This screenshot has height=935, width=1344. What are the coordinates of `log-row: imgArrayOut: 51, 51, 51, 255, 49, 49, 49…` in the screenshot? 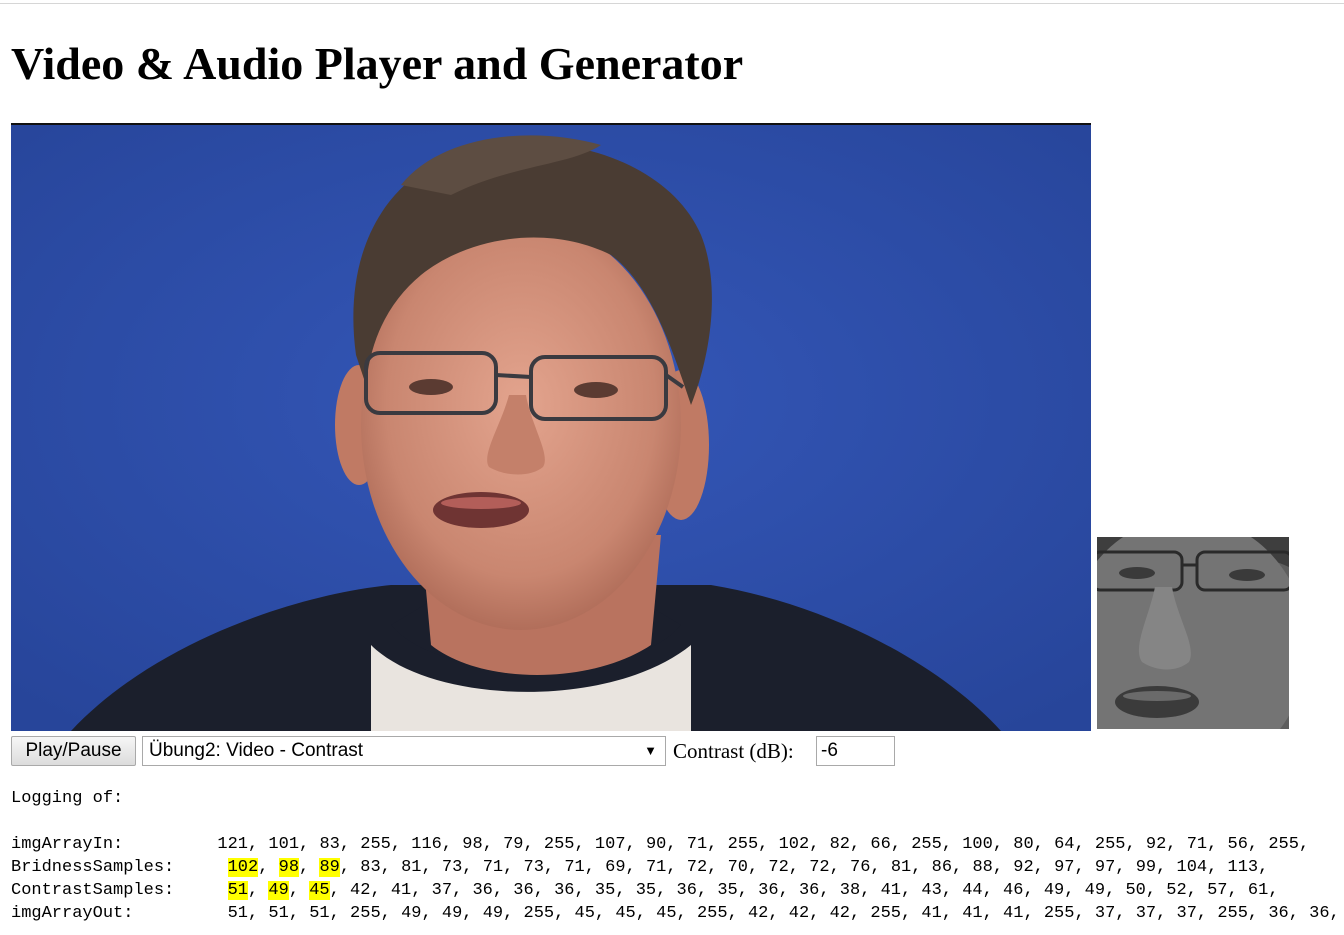 It's located at (677, 913).